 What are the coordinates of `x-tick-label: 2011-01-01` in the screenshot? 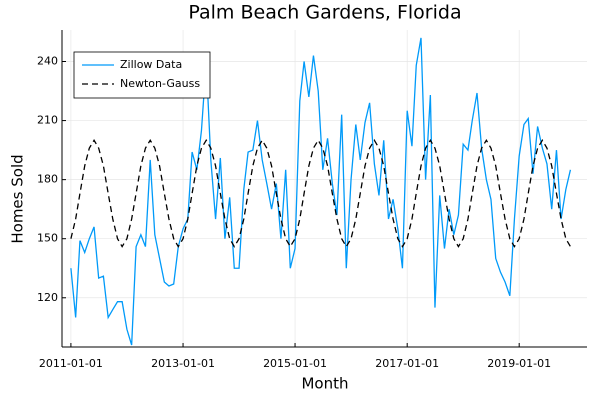 It's located at (71, 363).